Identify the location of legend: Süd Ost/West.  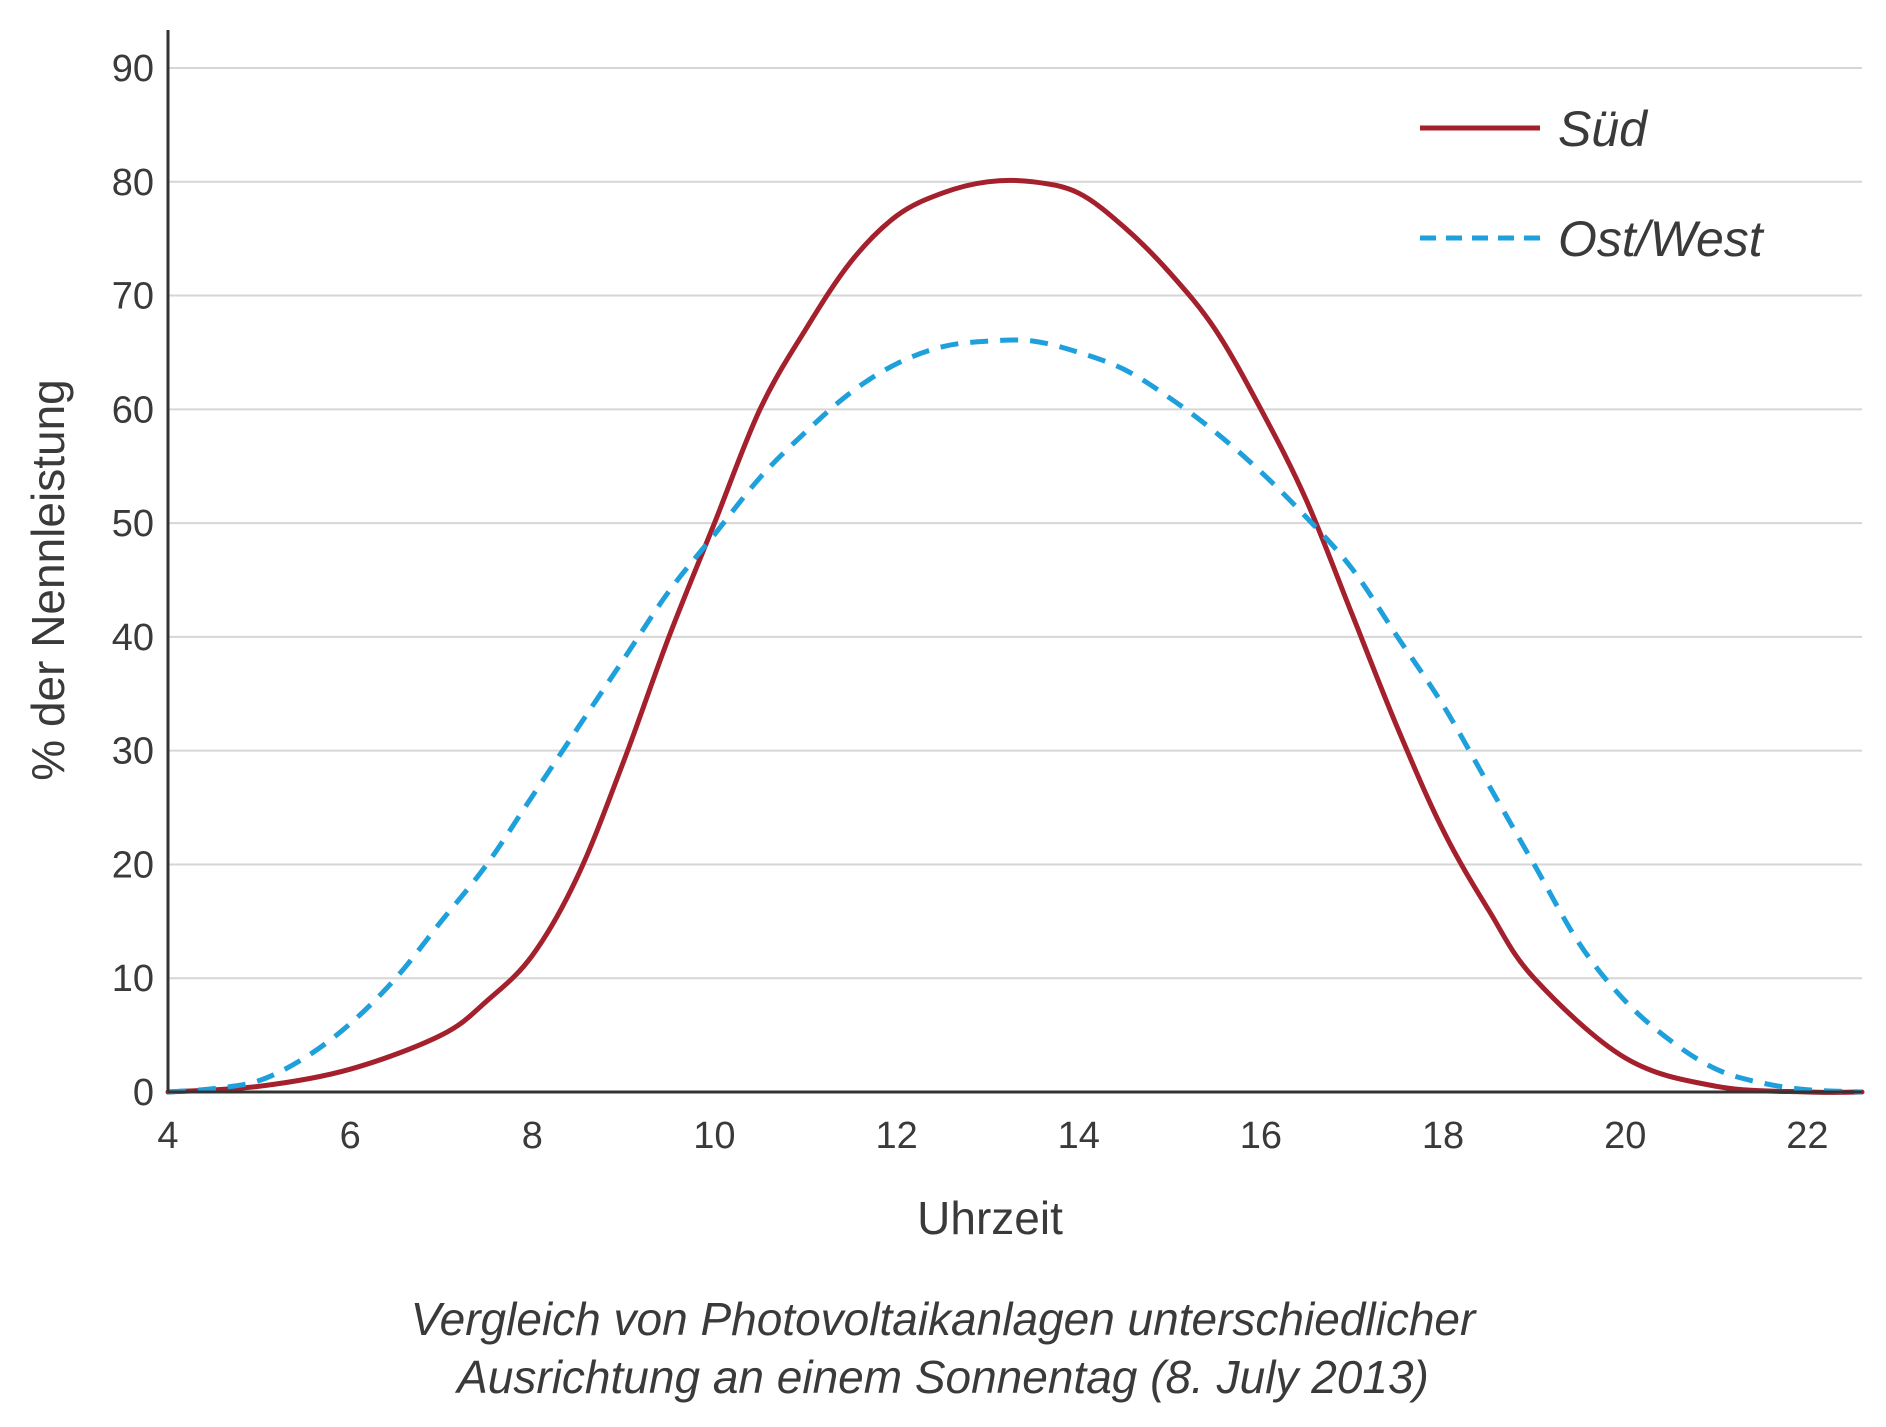
(1592, 184).